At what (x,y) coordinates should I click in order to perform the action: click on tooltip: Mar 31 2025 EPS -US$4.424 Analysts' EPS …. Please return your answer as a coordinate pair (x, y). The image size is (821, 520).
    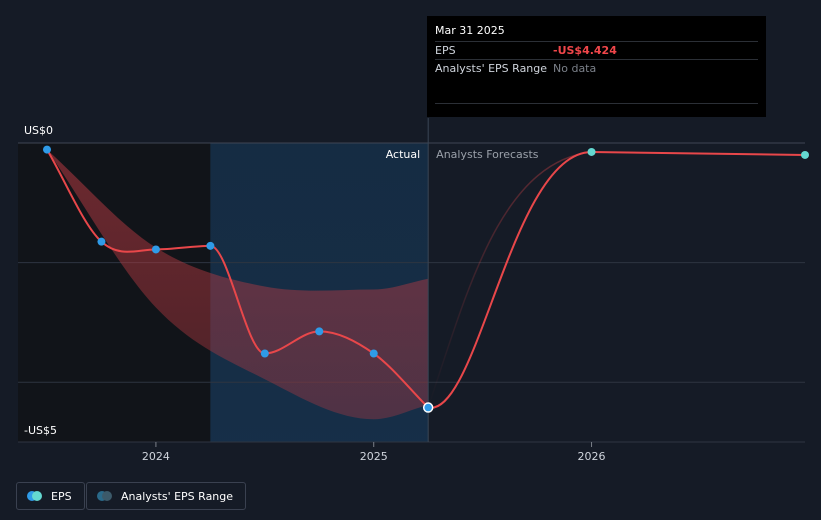
    Looking at the image, I should click on (596, 66).